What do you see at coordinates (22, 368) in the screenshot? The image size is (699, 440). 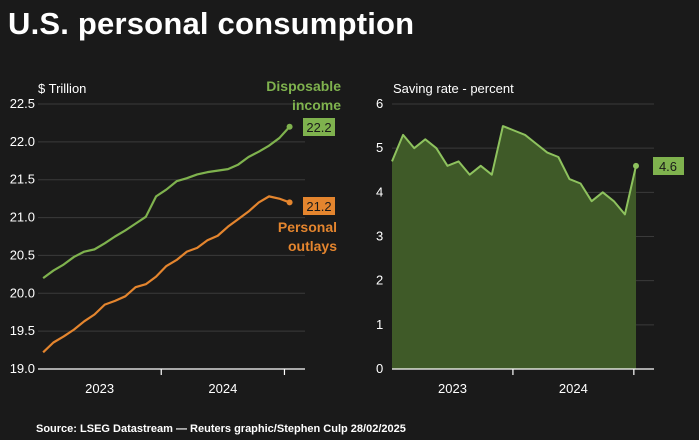 I see `y-tick-label: 19.0` at bounding box center [22, 368].